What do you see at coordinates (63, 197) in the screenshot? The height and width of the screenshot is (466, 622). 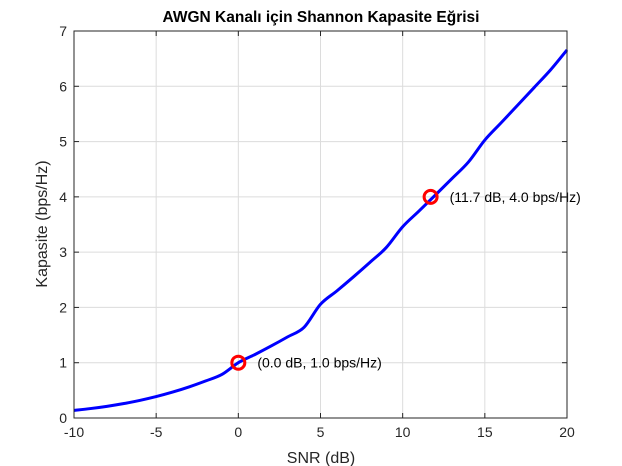 I see `y-tick-label: 4` at bounding box center [63, 197].